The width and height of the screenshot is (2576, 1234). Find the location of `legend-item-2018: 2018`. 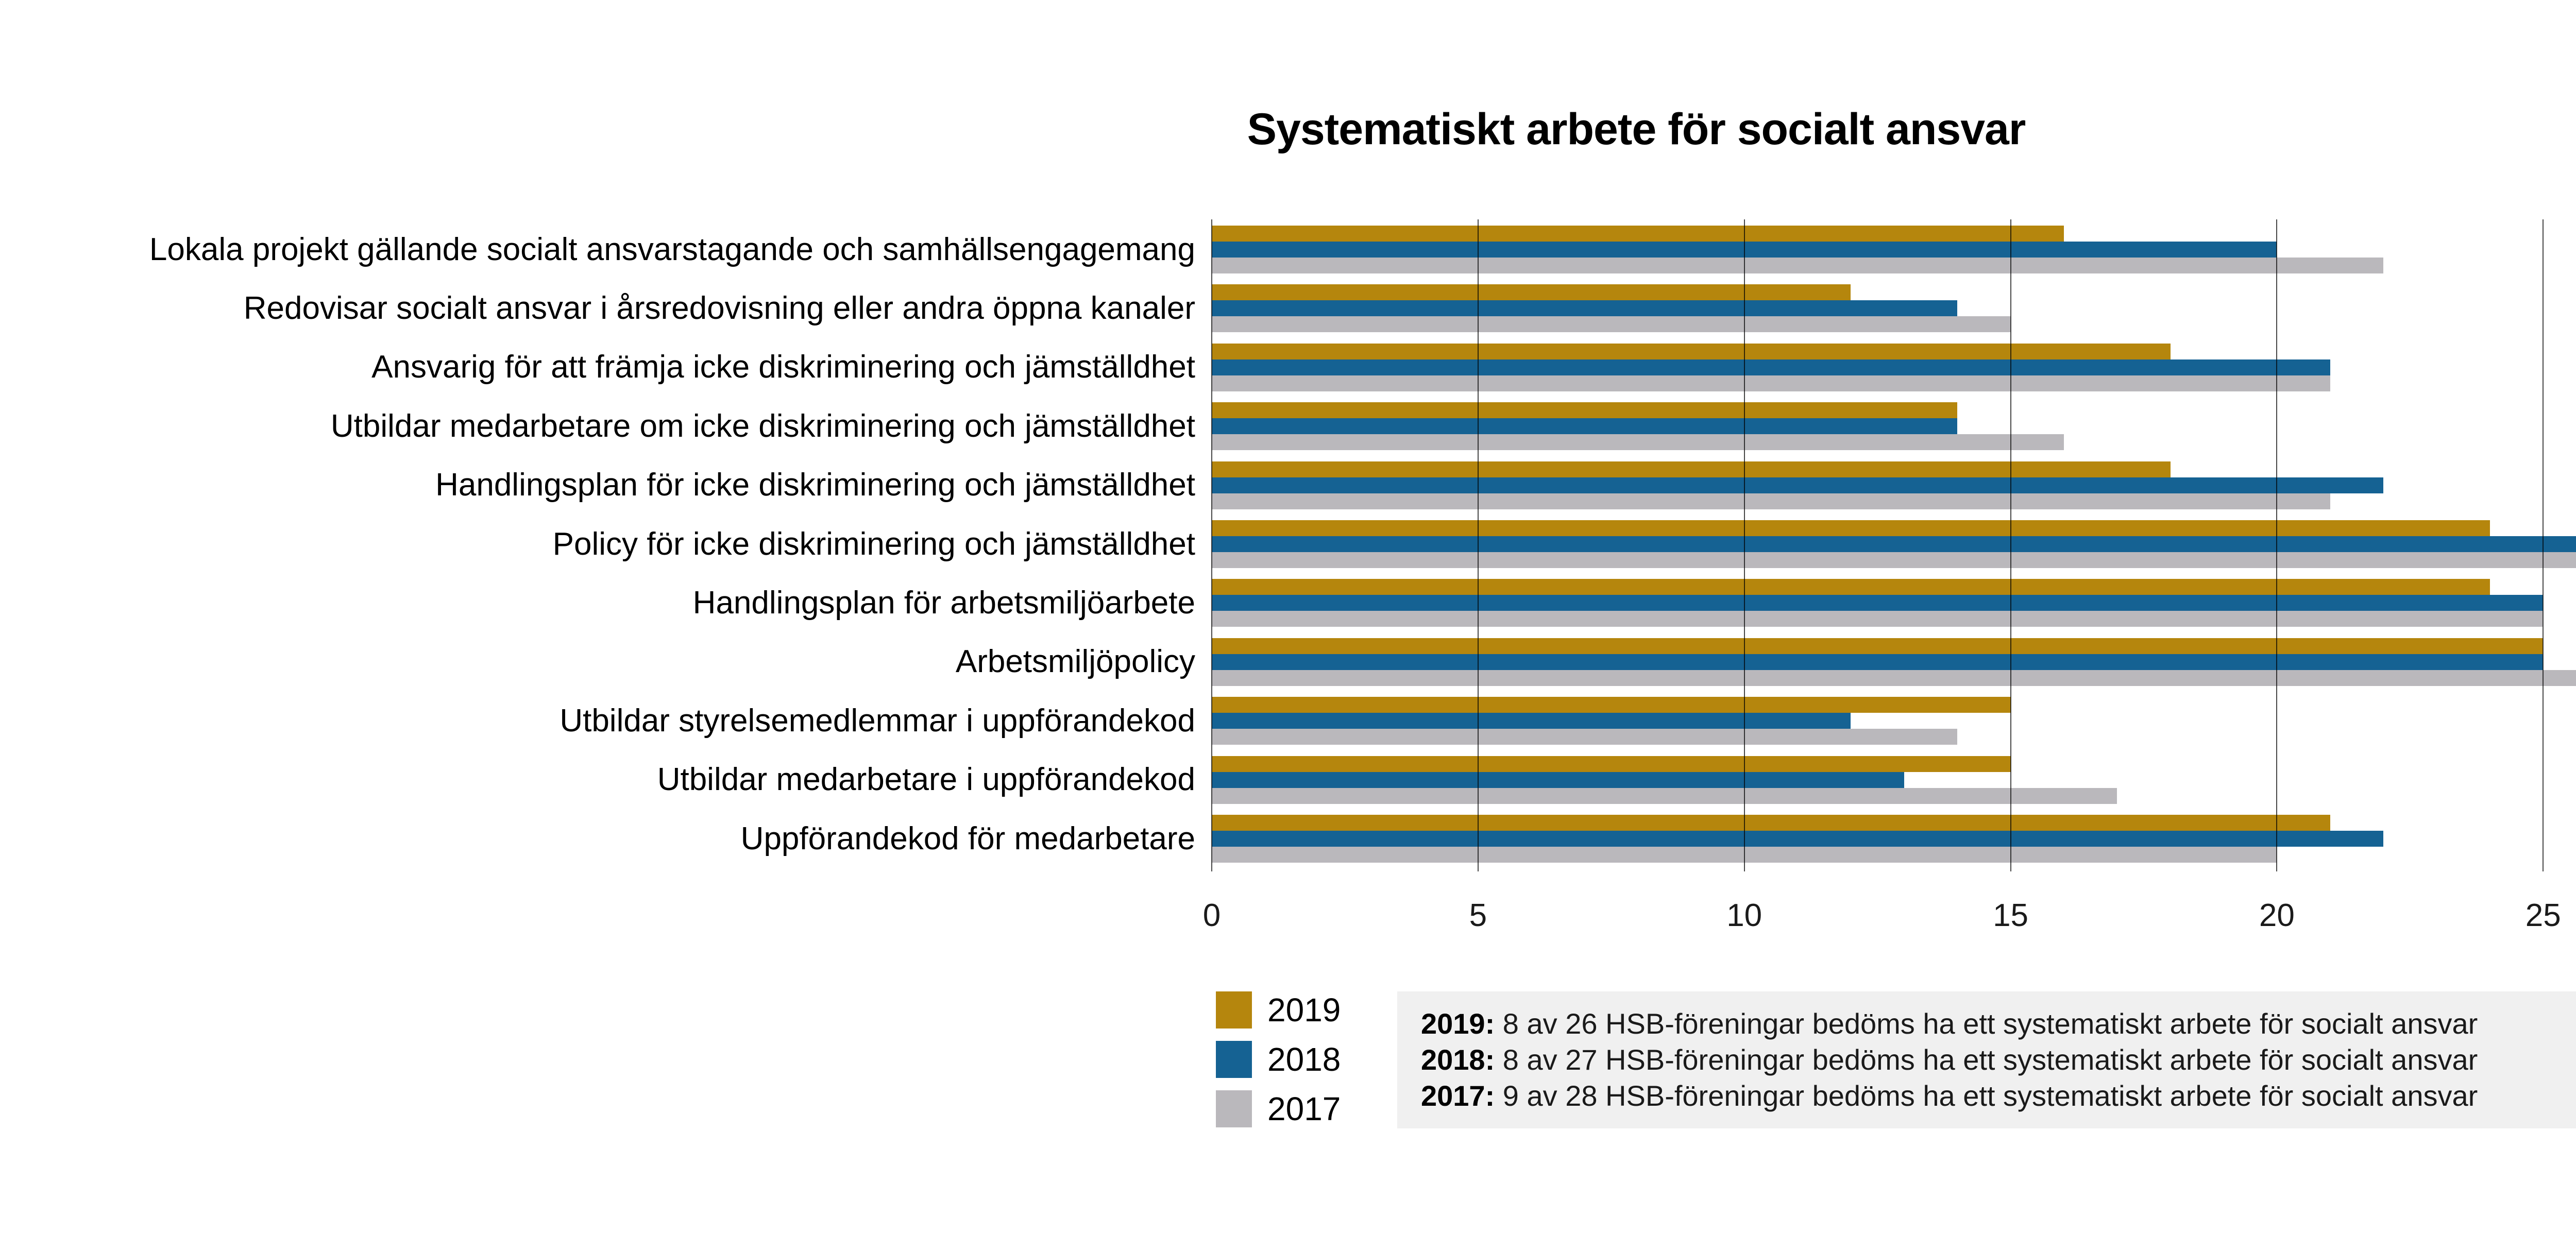

legend-item-2018: 2018 is located at coordinates (1278, 1059).